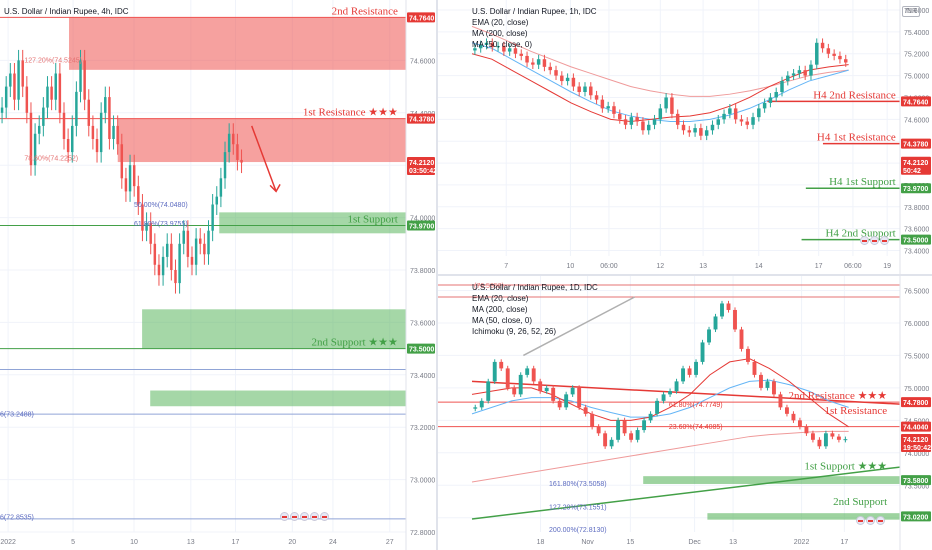  What do you see at coordinates (916, 120) in the screenshot?
I see `price-tick-label: 74.6000` at bounding box center [916, 120].